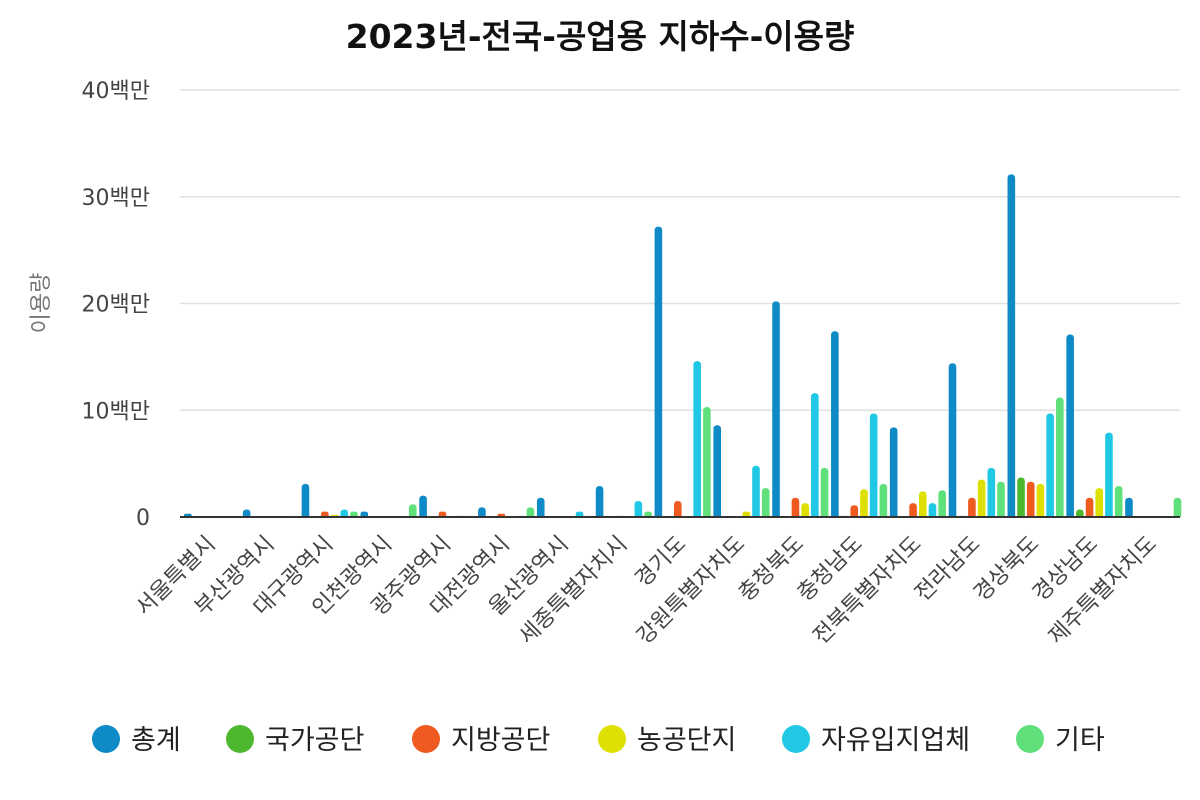  I want to click on legend-label: 총계, so click(156, 740).